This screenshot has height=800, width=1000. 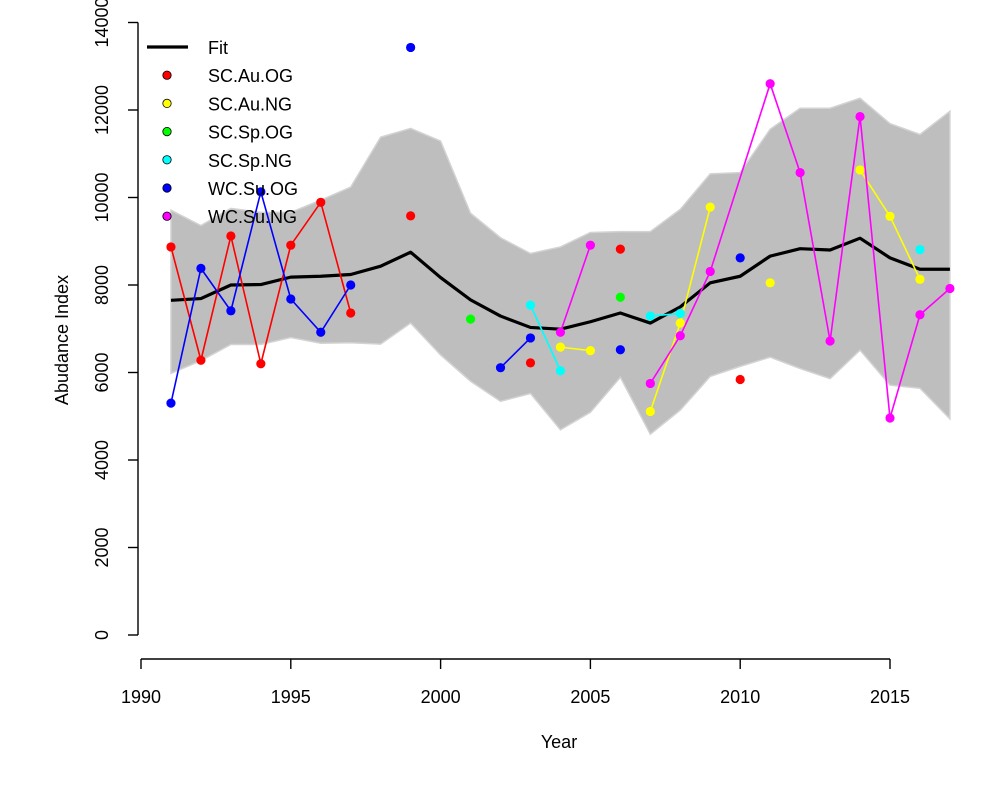 I want to click on data-point-sc-sp-ng-2003, so click(x=530, y=305).